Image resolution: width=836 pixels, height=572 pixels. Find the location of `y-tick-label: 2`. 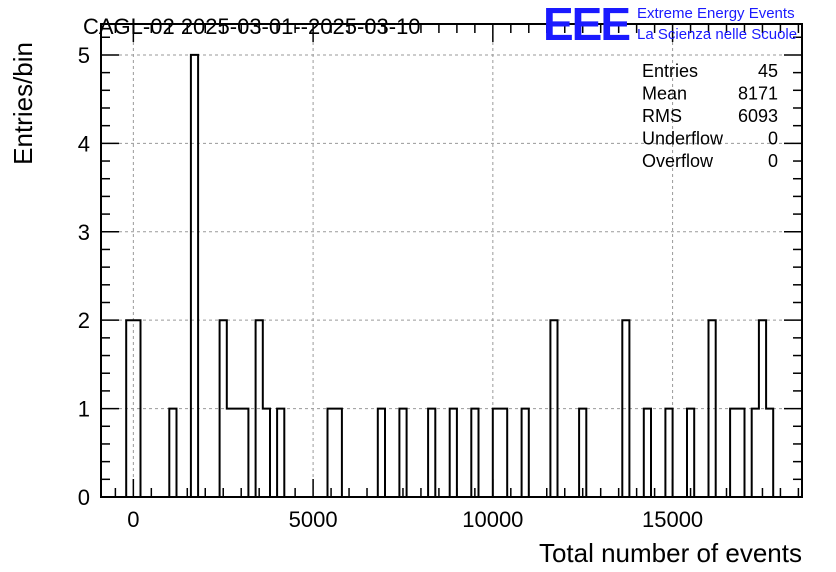

y-tick-label: 2 is located at coordinates (84, 320).